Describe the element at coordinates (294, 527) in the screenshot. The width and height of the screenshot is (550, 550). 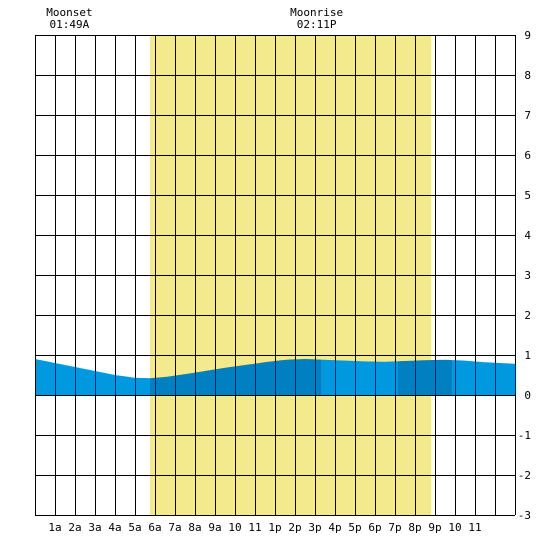
I see `x-tick-label: 2p` at that location.